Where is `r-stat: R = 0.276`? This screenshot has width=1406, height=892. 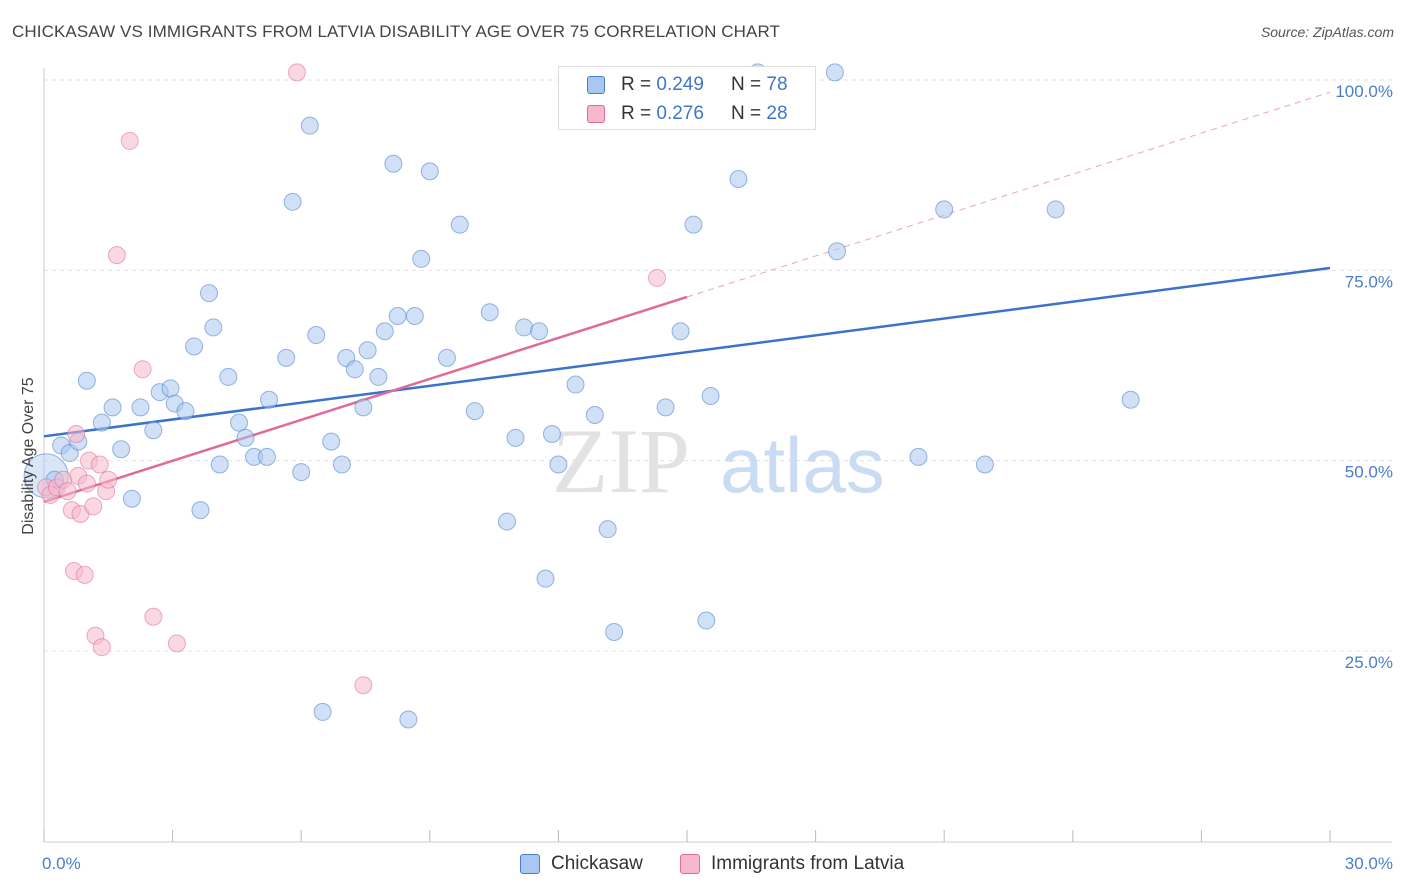
r-stat: R = 0.276 is located at coordinates (662, 114).